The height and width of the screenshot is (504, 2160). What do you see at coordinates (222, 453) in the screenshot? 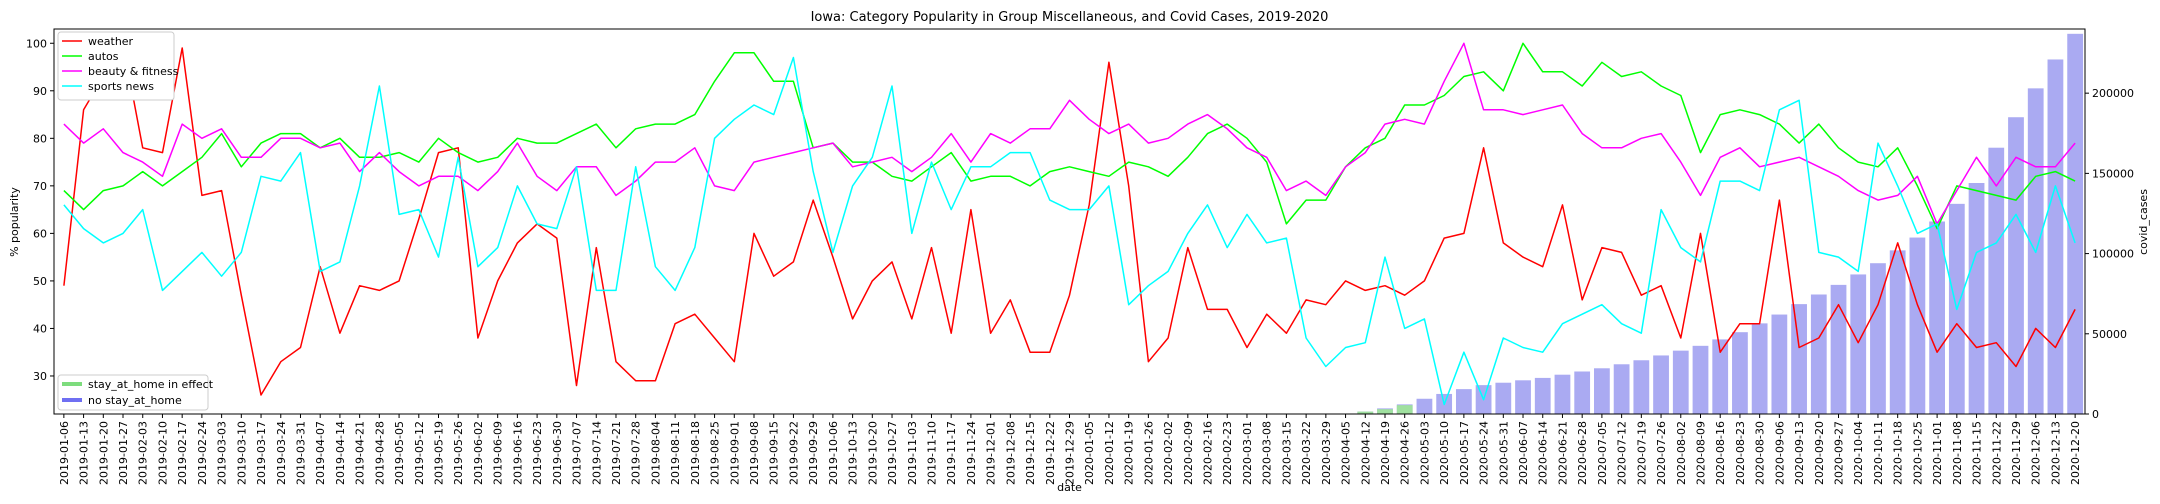
I see `x-tick-label: 2019-03-03` at bounding box center [222, 453].